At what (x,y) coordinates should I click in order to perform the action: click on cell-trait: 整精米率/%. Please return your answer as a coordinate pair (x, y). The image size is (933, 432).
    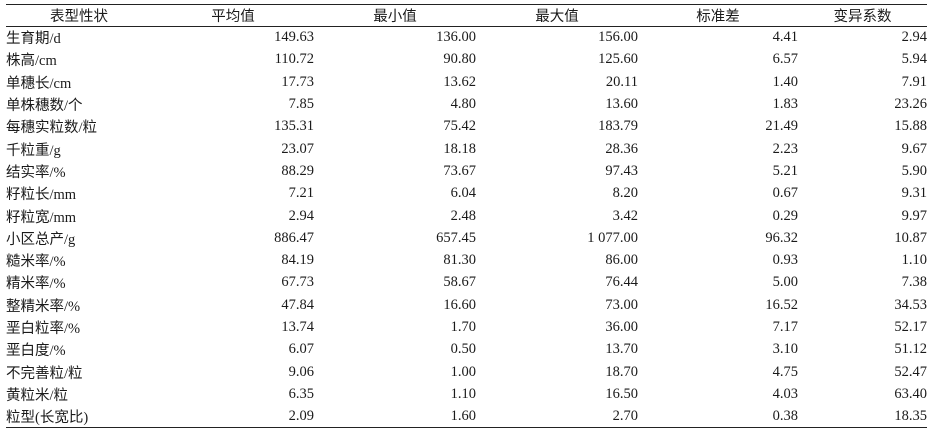
    Looking at the image, I should click on (43, 306).